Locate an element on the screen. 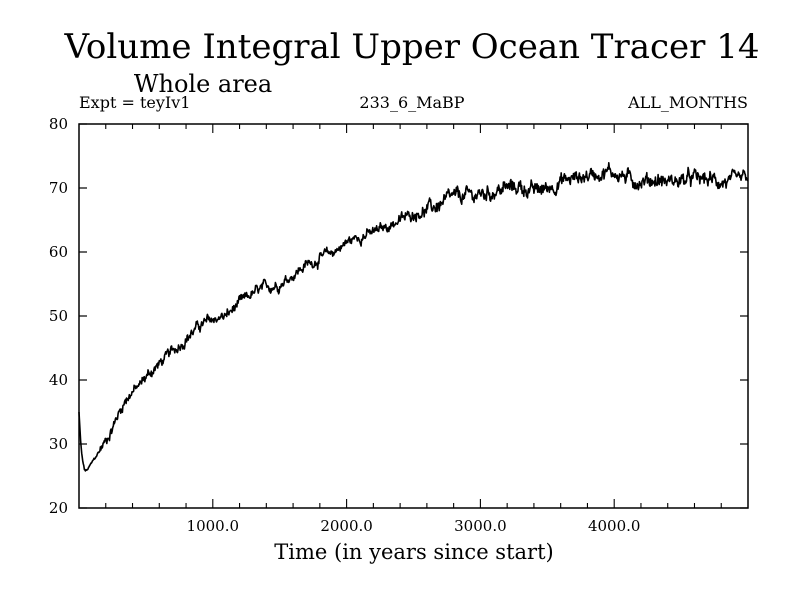 The height and width of the screenshot is (600, 800). y-tick-label: 20 is located at coordinates (58, 508).